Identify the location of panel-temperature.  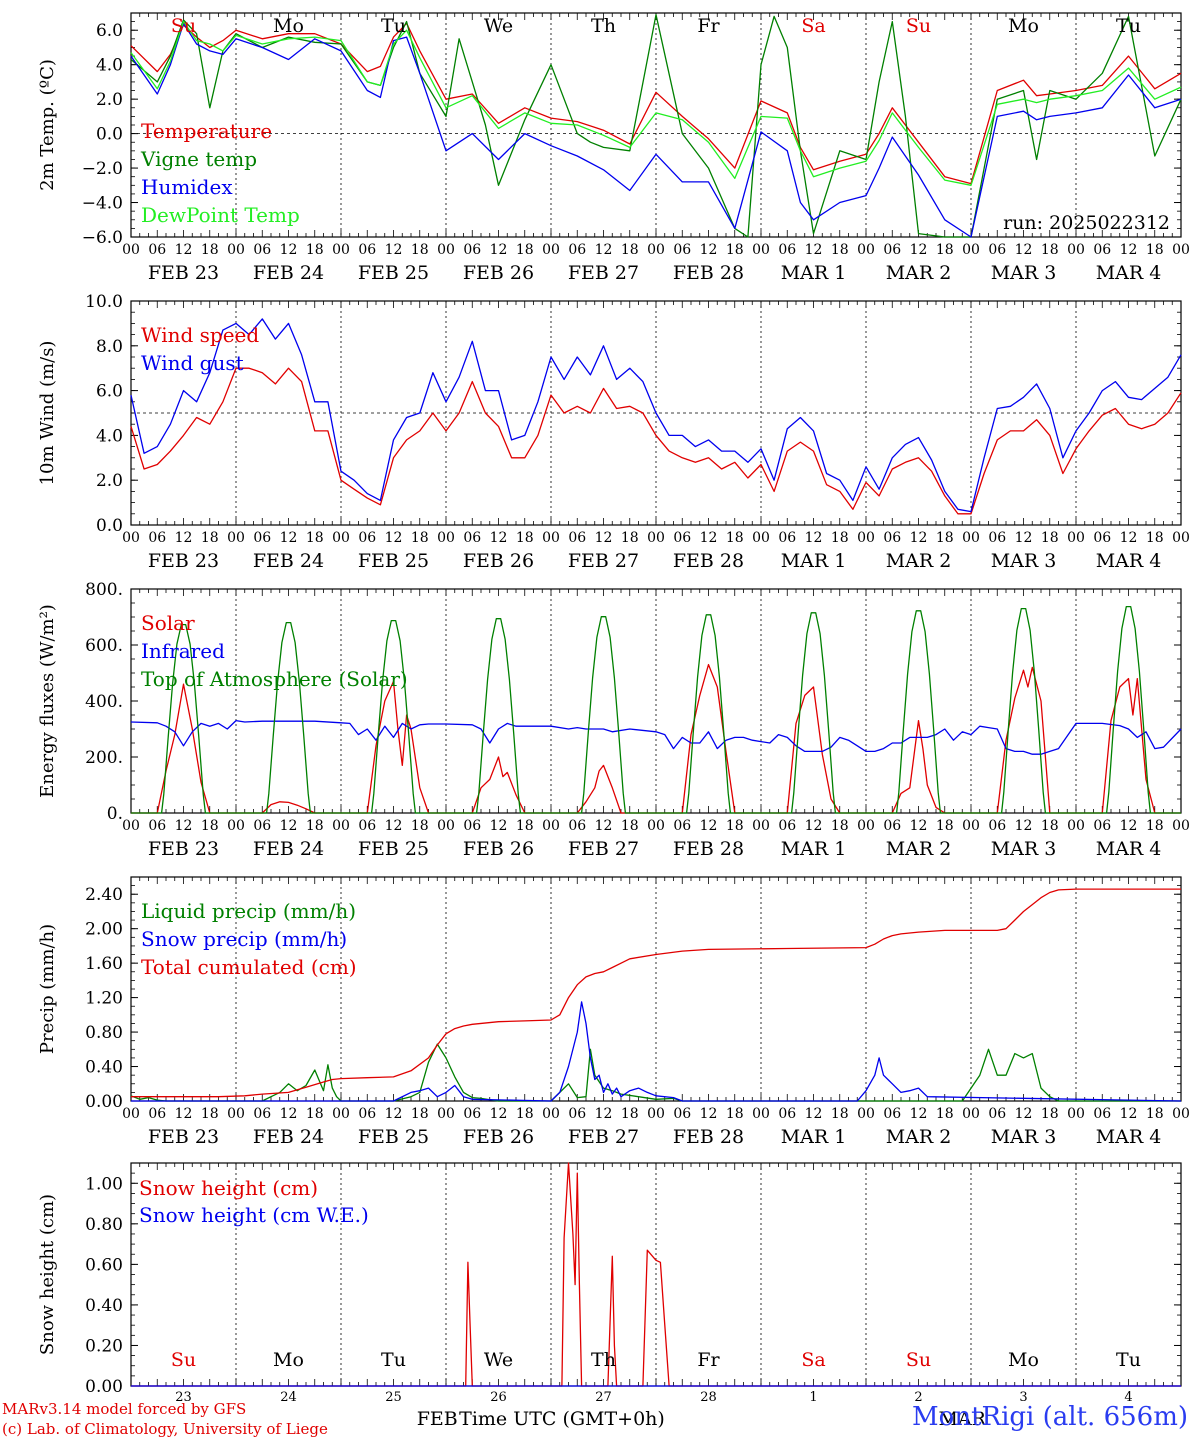
(656, 125).